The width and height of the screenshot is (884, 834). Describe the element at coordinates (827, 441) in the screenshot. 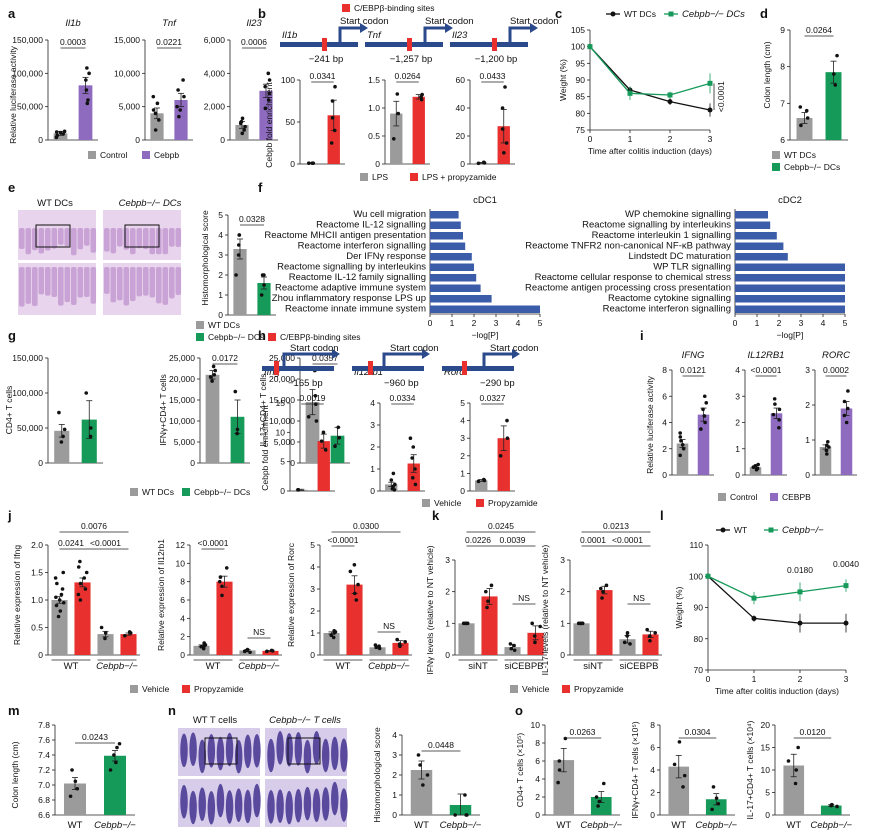

I see `i-sub3-data-point` at that location.